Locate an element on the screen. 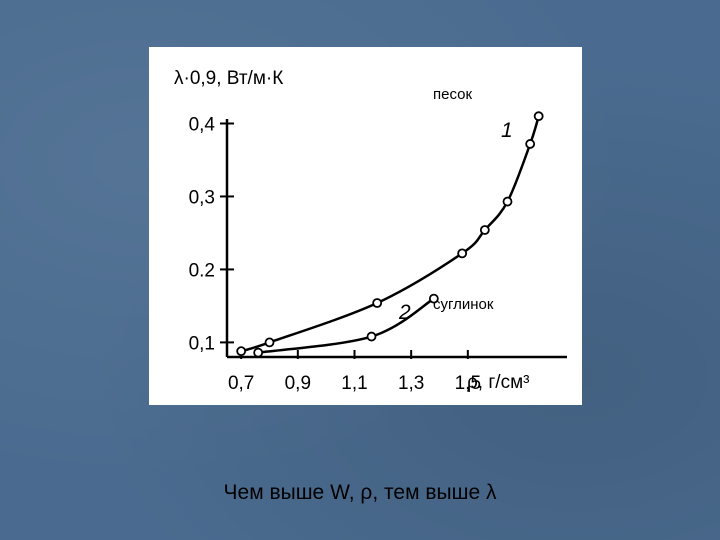  x-tick-label: 1,1 is located at coordinates (354, 383).